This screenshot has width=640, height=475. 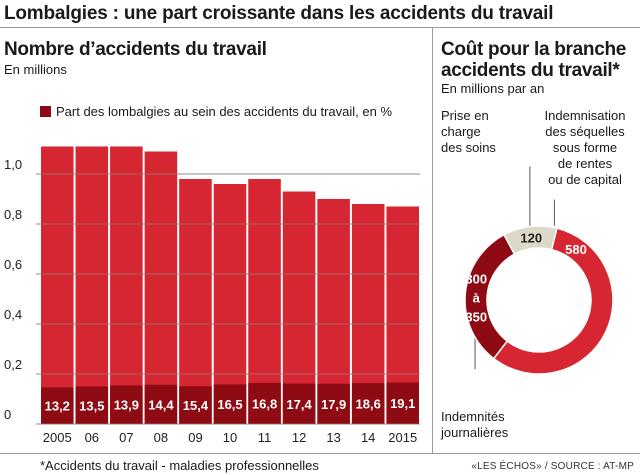 What do you see at coordinates (320, 27) in the screenshot?
I see `title-divider` at bounding box center [320, 27].